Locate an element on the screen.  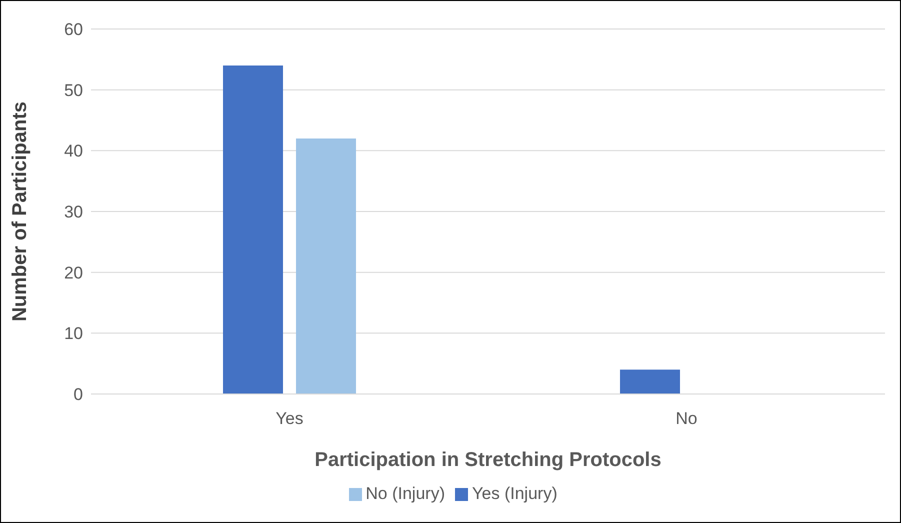
y-tick-label: 10 is located at coordinates (73, 334).